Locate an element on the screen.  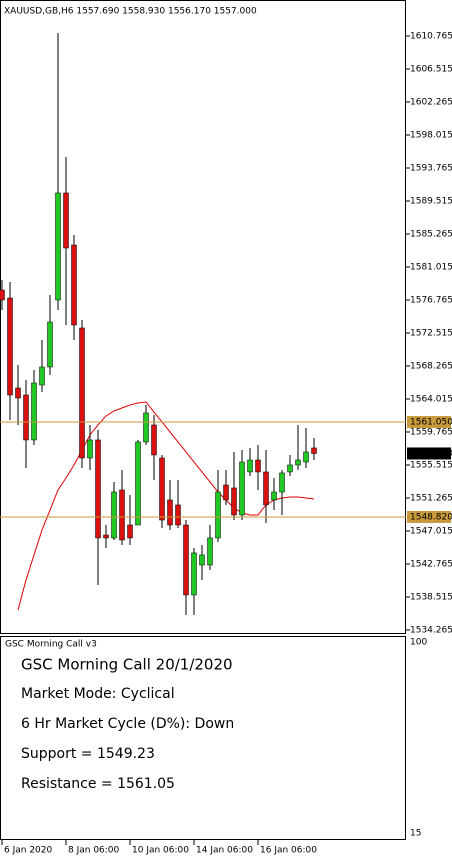
price-tag is located at coordinates (429, 453).